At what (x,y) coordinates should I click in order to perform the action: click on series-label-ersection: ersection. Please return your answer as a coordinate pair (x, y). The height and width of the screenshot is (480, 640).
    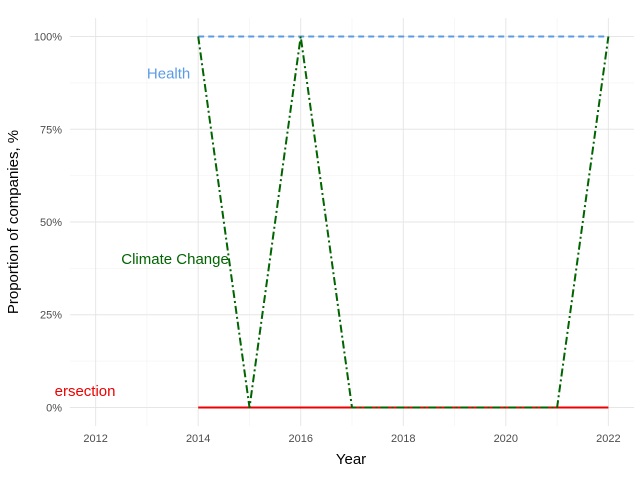
    Looking at the image, I should click on (85, 391).